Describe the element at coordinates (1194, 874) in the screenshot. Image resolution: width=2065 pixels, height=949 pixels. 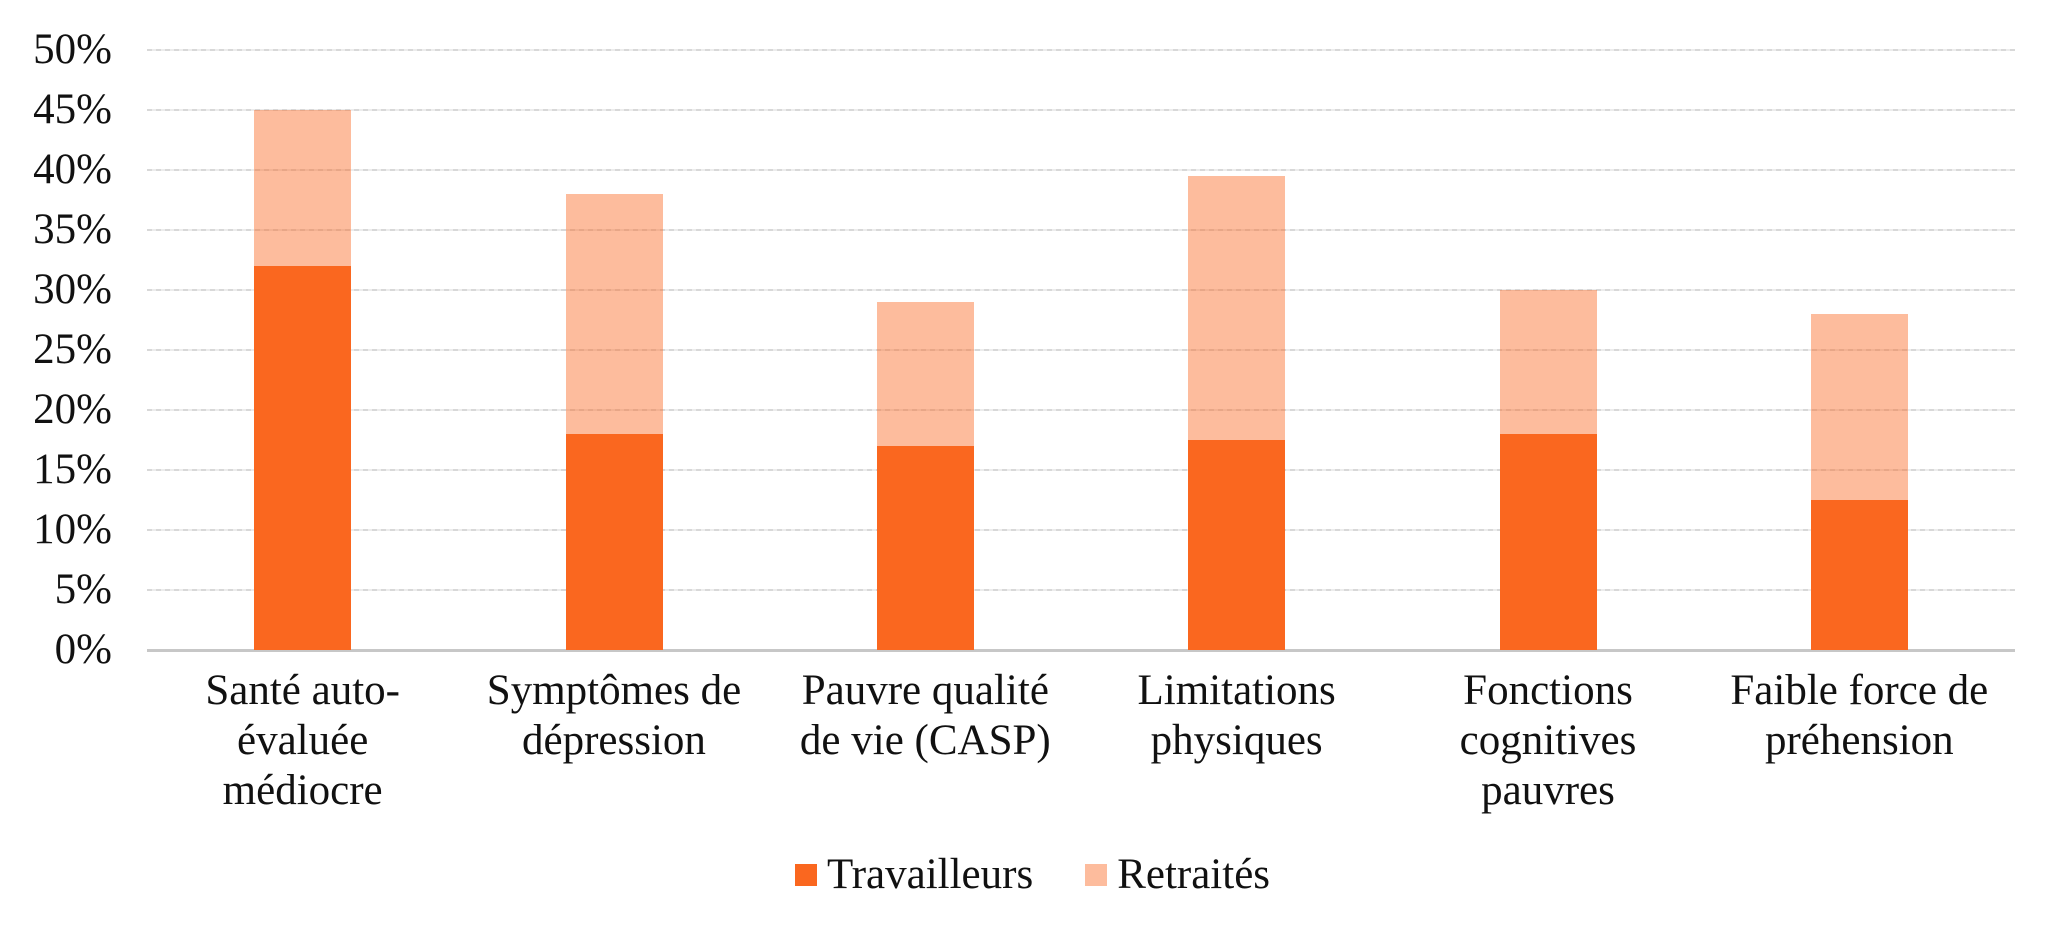
I see `legend-label-retraités: Retraités` at that location.